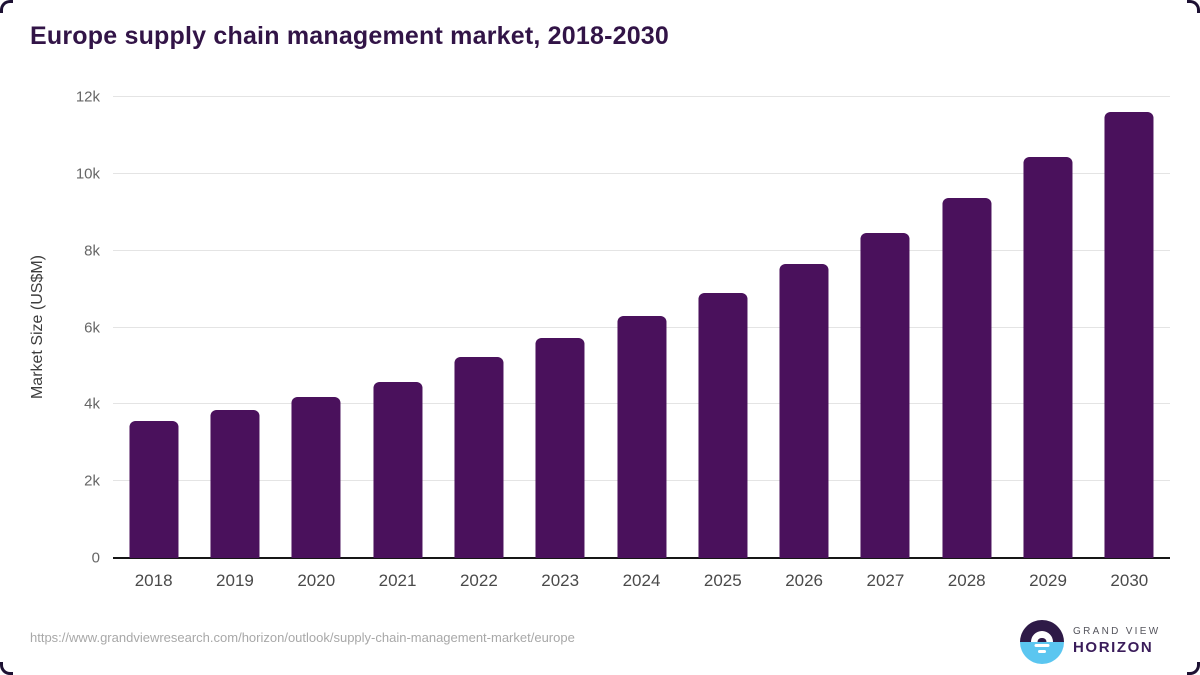 This screenshot has height=675, width=1200. What do you see at coordinates (478, 580) in the screenshot?
I see `x-tick-label-2022: 2022` at bounding box center [478, 580].